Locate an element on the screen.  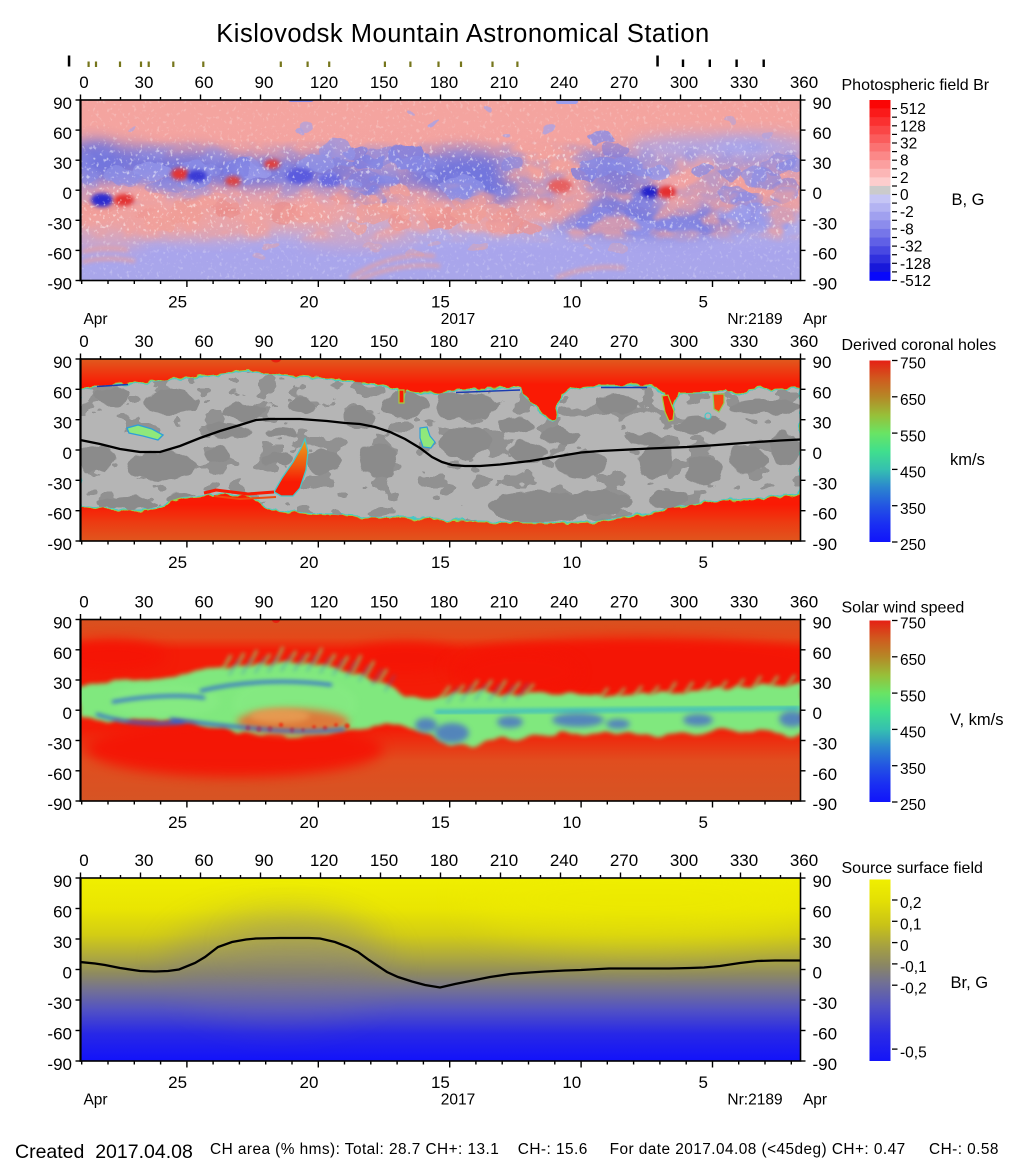
svg-text: -128 is located at coordinates (915, 264).